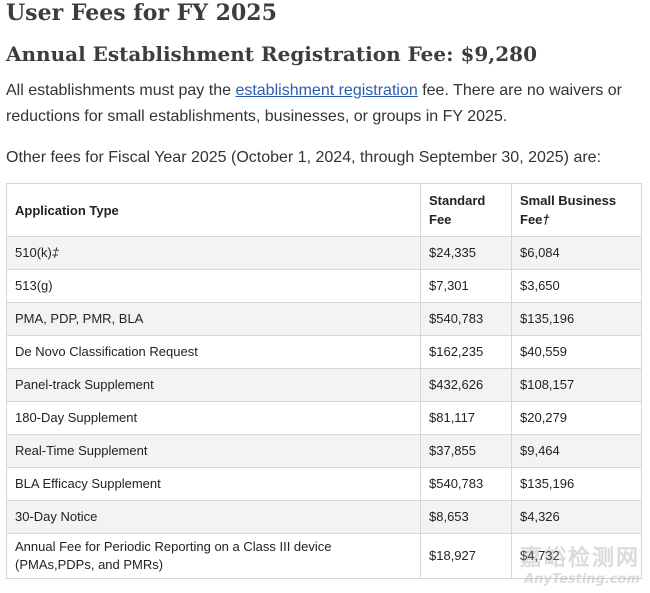 The width and height of the screenshot is (650, 593). I want to click on table-row: PMA, PDP, PMR, BLA $540,783 $135,196, so click(324, 319).